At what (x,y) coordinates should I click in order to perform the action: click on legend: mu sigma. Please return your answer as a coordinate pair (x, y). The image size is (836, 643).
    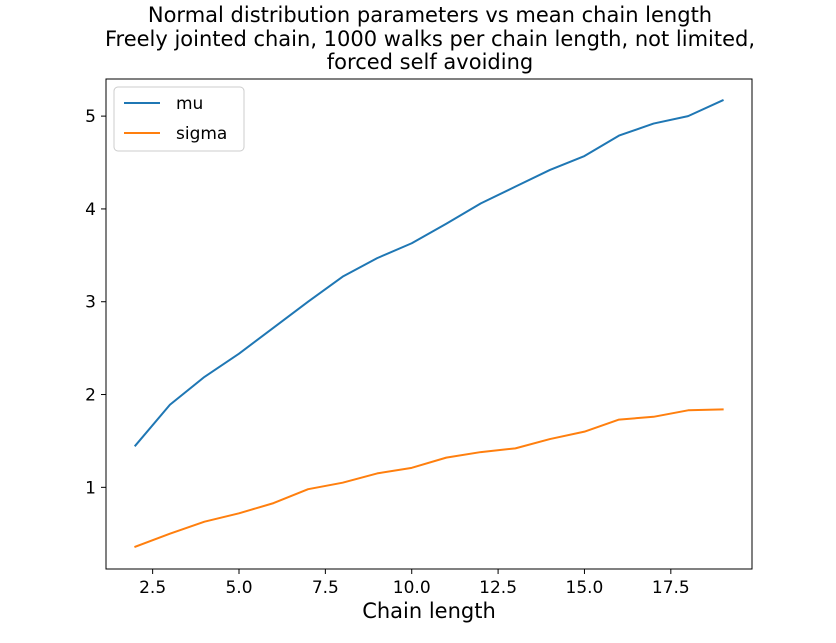
    Looking at the image, I should click on (179, 119).